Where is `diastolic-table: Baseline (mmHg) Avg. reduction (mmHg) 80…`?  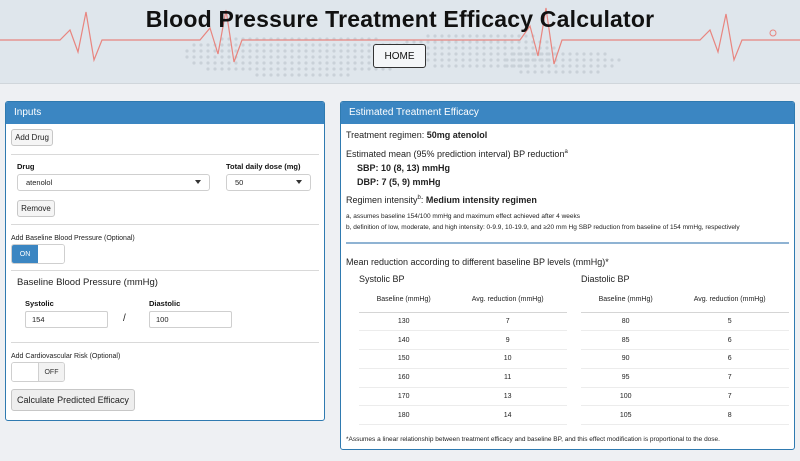 diastolic-table: Baseline (mmHg) Avg. reduction (mmHg) 80… is located at coordinates (685, 357).